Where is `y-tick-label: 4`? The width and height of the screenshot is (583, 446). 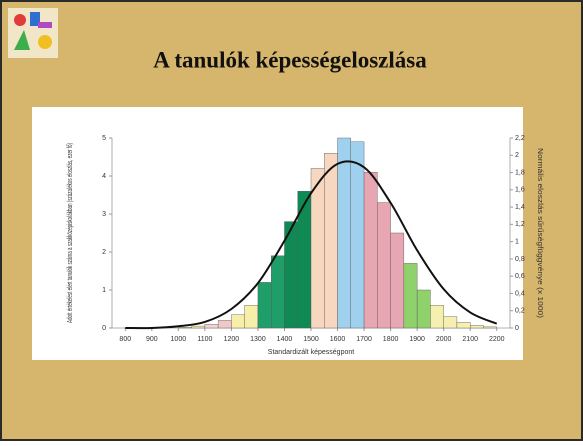
y-tick-label: 4 is located at coordinates (104, 176).